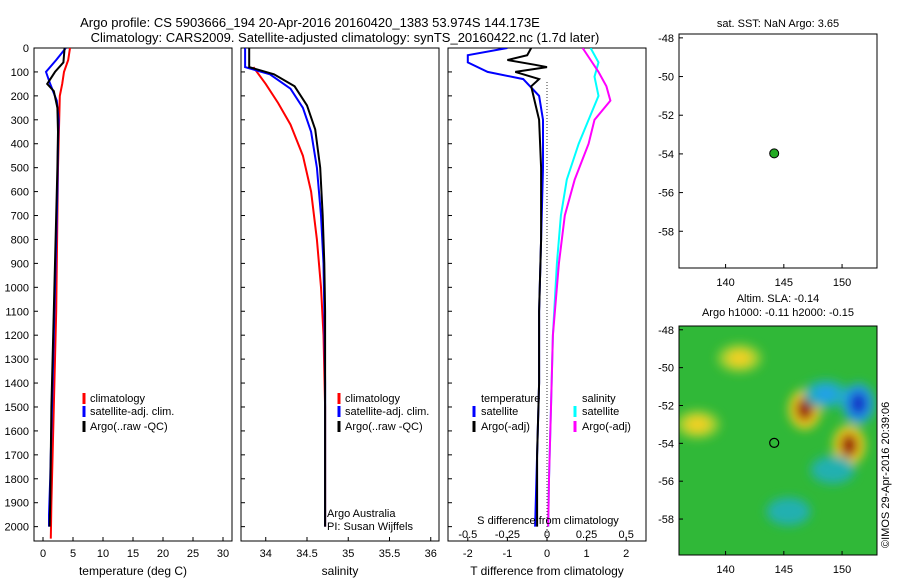  Describe the element at coordinates (666, 482) in the screenshot. I see `map-y-tick-label: -56` at that location.